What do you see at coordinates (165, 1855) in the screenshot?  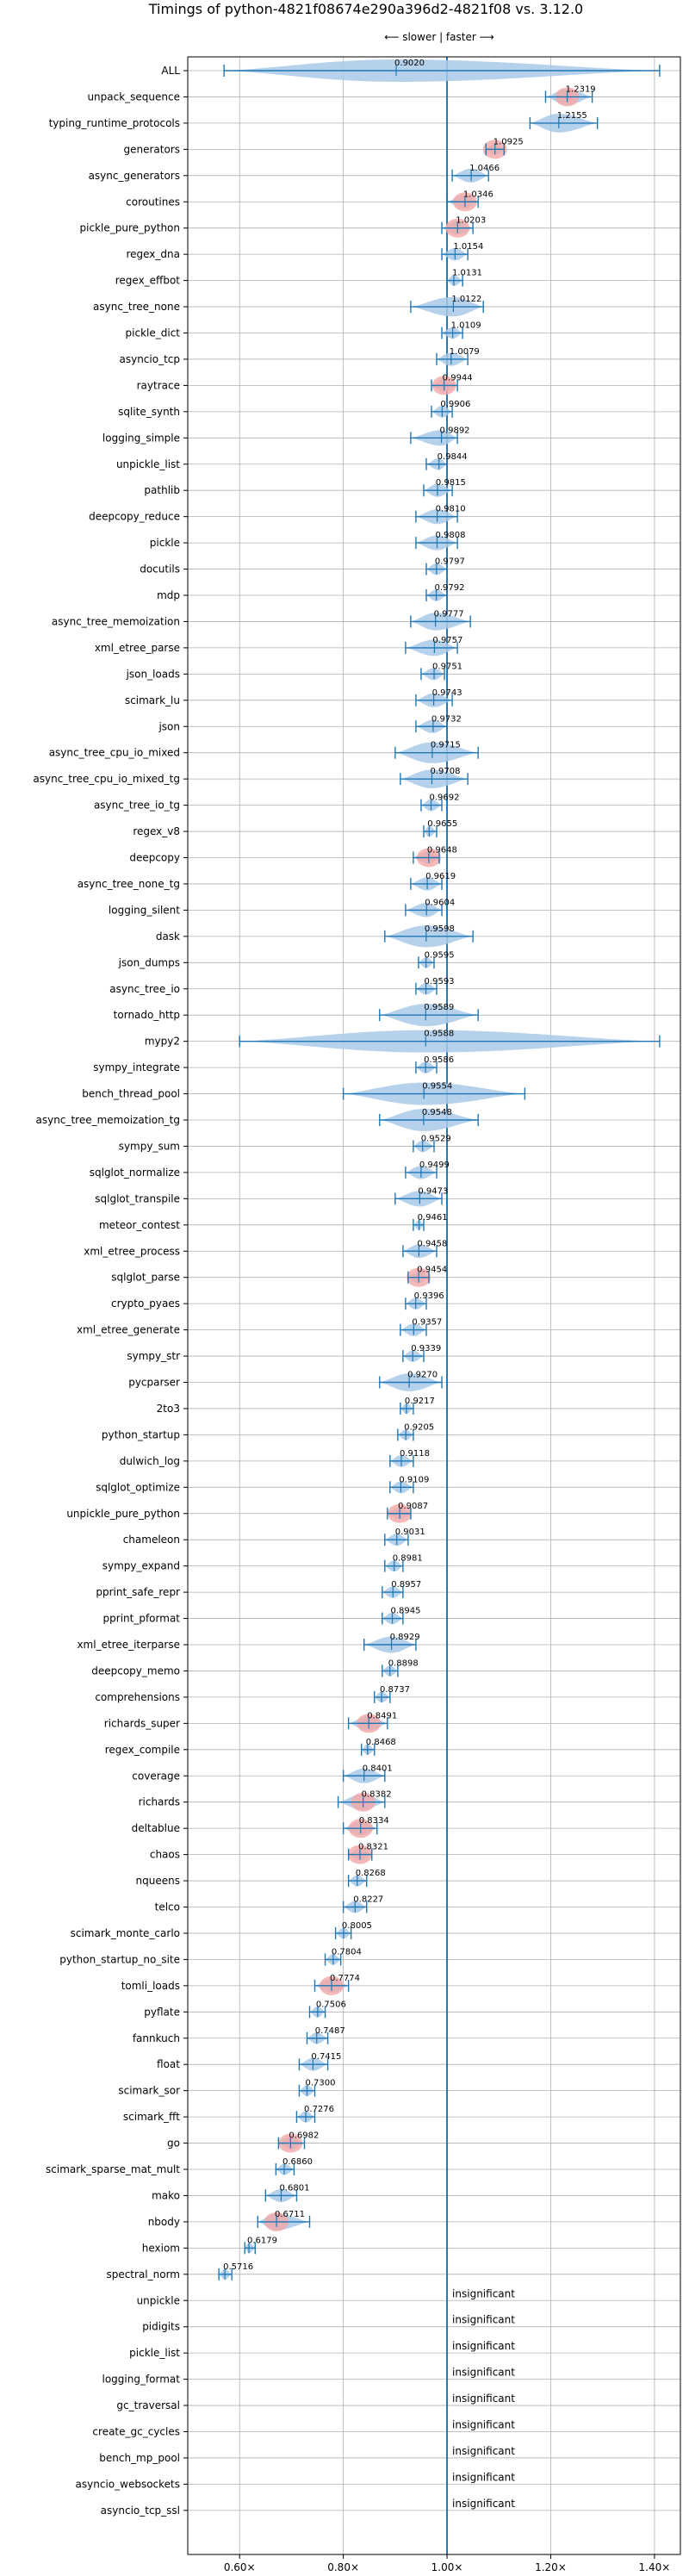 I see `benchmark-label: chaos` at bounding box center [165, 1855].